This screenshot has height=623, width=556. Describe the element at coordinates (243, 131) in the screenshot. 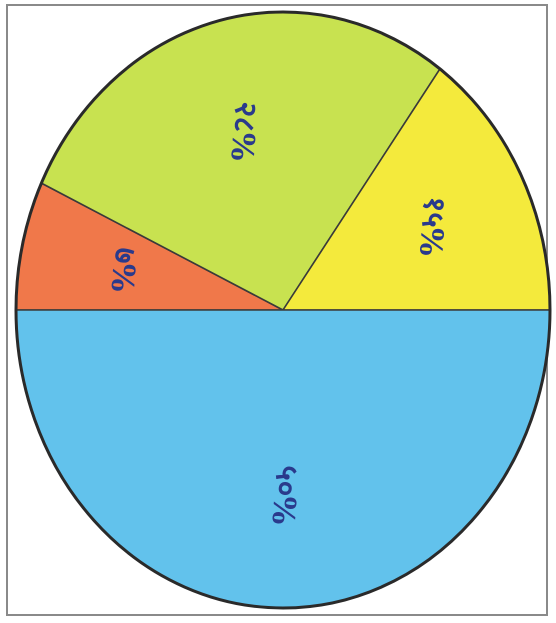

I see `pie-slice-label-1: २८%` at that location.